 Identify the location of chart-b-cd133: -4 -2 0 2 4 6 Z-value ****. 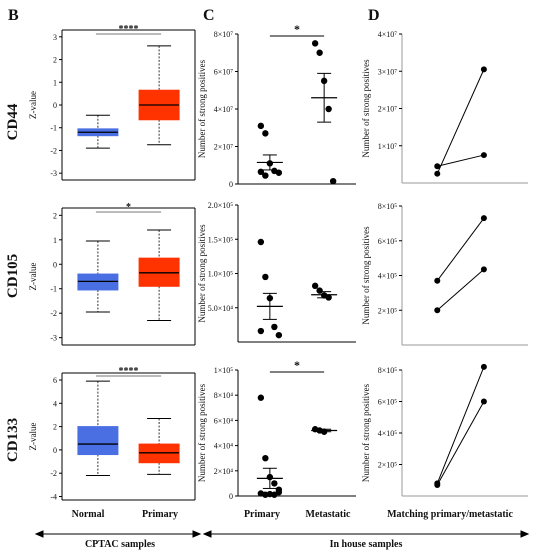
(112, 434).